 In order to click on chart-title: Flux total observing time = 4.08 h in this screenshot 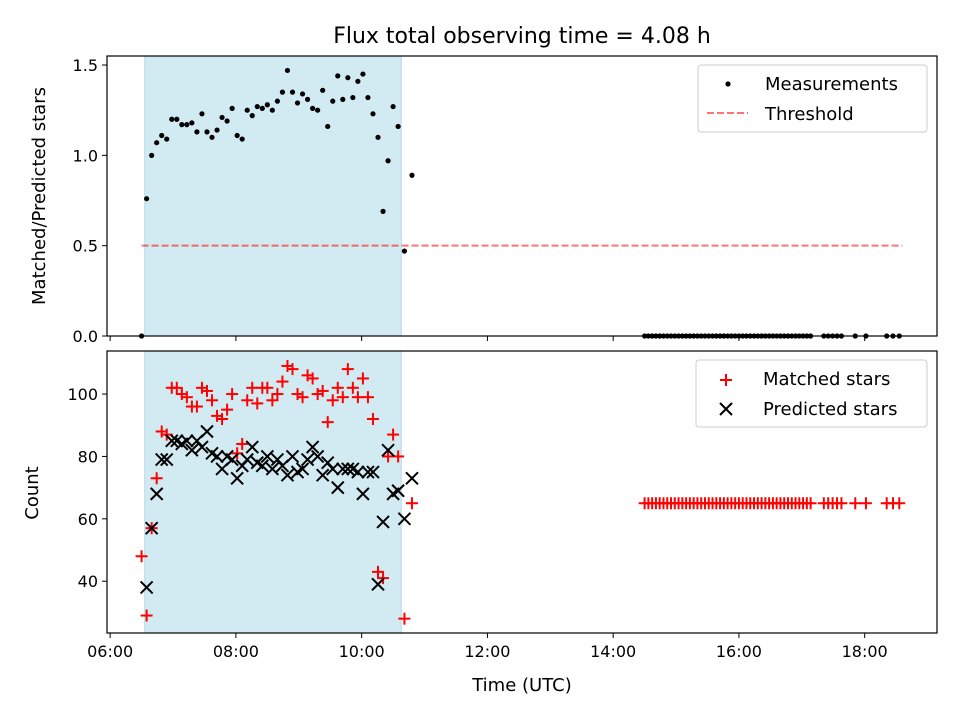, I will do `click(522, 36)`.